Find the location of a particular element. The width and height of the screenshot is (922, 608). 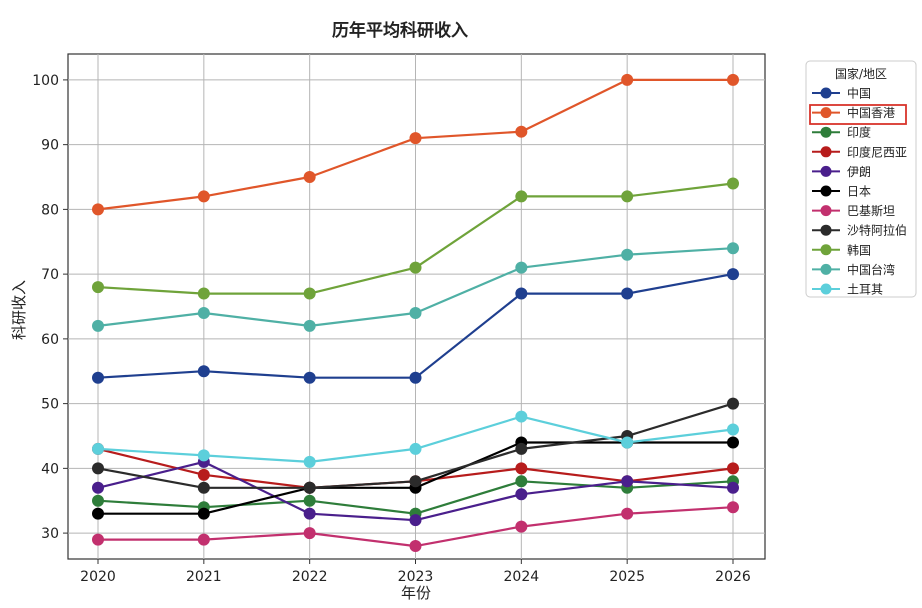

y-tick-label: 40 is located at coordinates (50, 469).